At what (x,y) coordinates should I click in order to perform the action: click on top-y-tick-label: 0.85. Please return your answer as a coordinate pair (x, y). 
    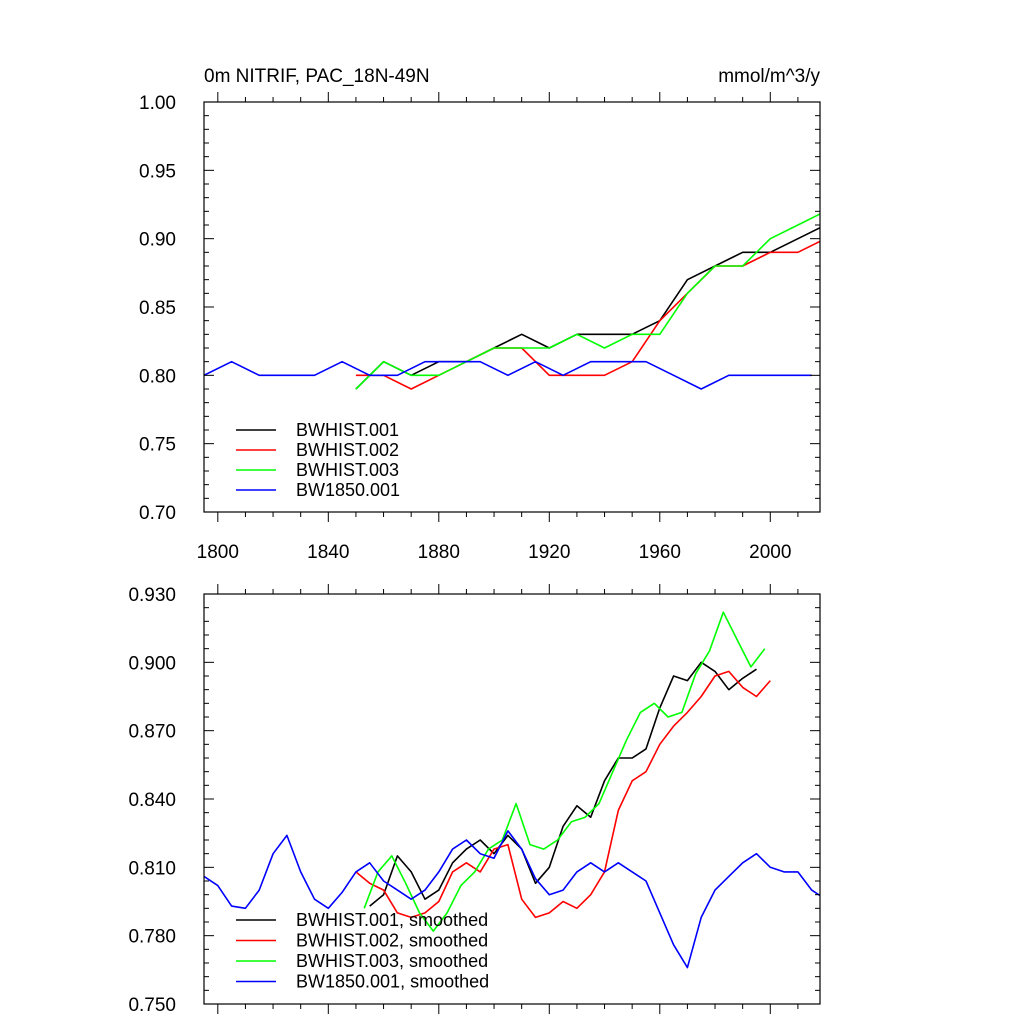
    Looking at the image, I should click on (157, 308).